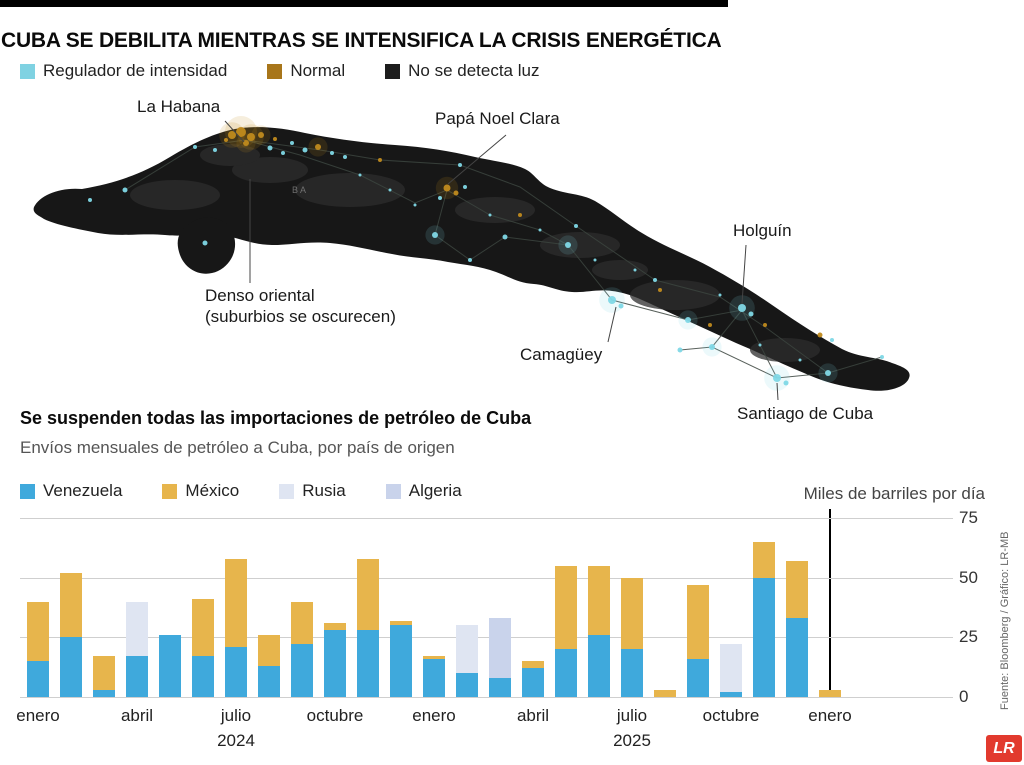 Image resolution: width=1024 pixels, height=765 pixels. What do you see at coordinates (324, 490) in the screenshot?
I see `legend-label-rusia: Rusia` at bounding box center [324, 490].